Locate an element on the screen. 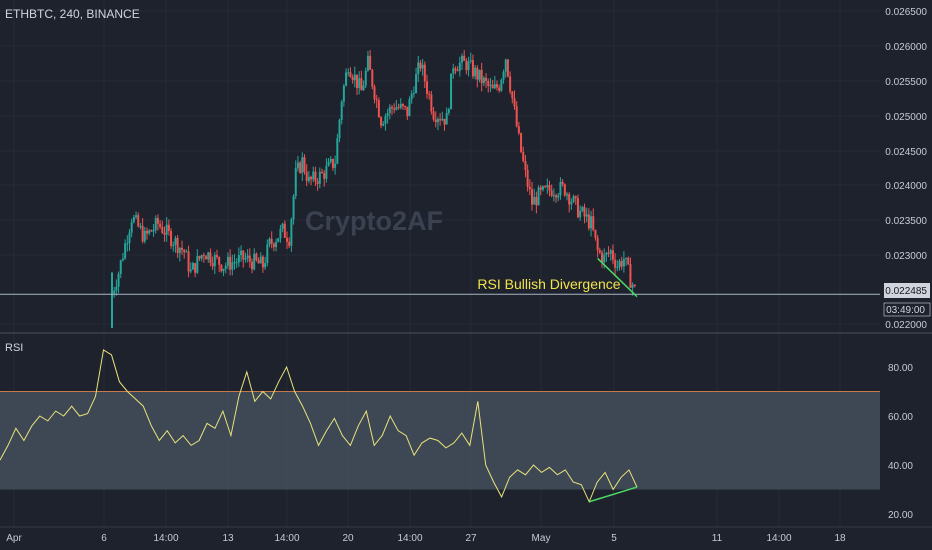  symbol-header: ETHBTC, 240, BINANCE is located at coordinates (72, 14).